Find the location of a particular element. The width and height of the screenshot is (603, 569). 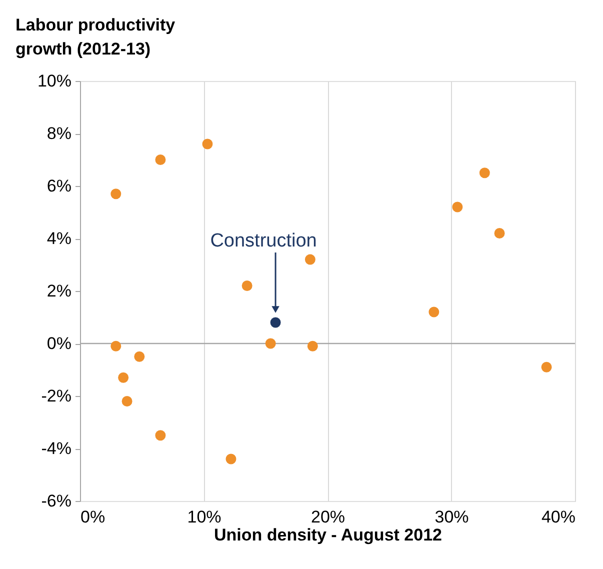

x-tick-label: 30% is located at coordinates (451, 517).